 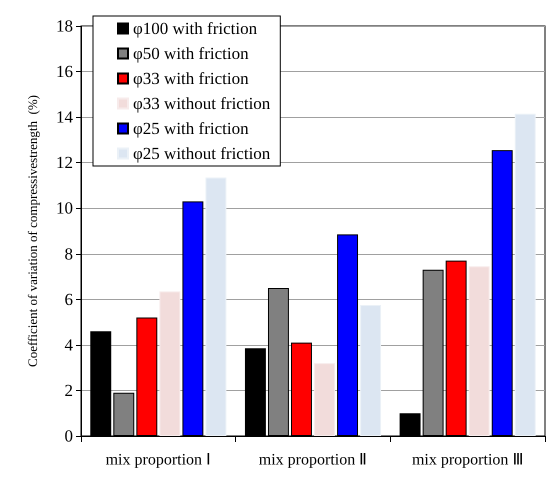 What do you see at coordinates (64, 26) in the screenshot?
I see `y-tick-label: 18` at bounding box center [64, 26].